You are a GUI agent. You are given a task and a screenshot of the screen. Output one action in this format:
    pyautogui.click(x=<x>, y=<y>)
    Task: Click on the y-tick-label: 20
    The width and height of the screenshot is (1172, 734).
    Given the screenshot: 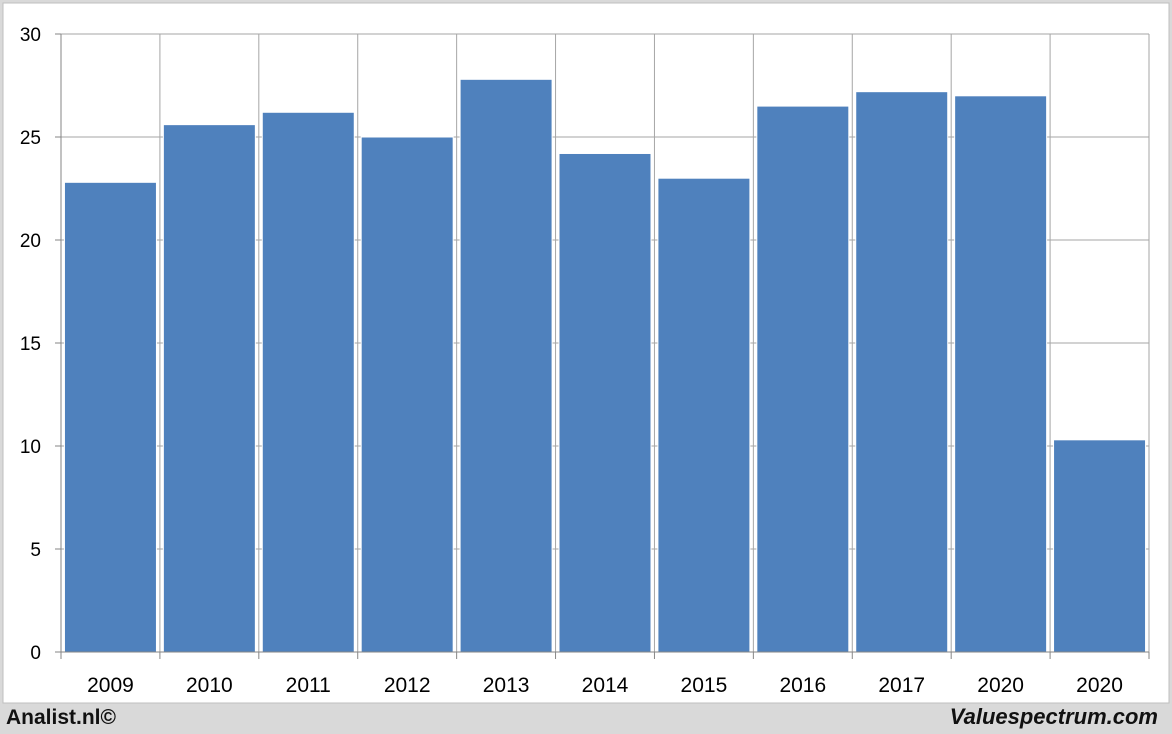 What is the action you would take?
    pyautogui.click(x=30, y=241)
    